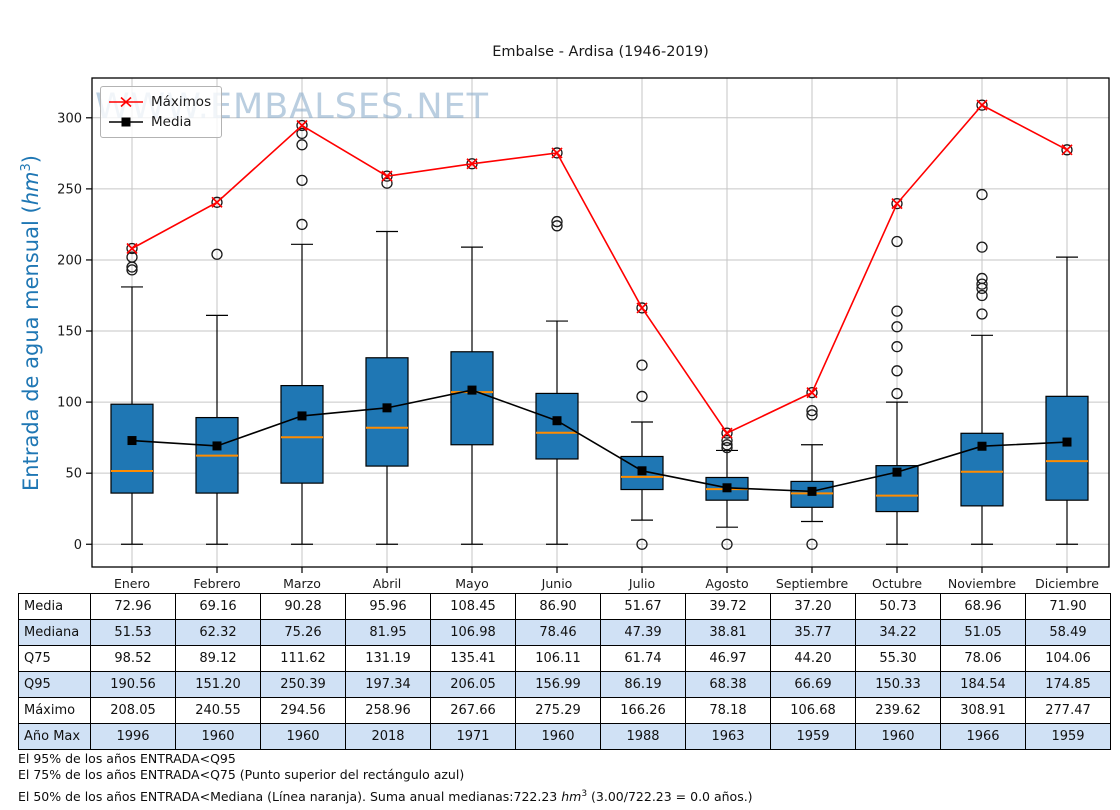 This screenshot has width=1120, height=810. I want to click on table-cell: 39.72, so click(728, 606).